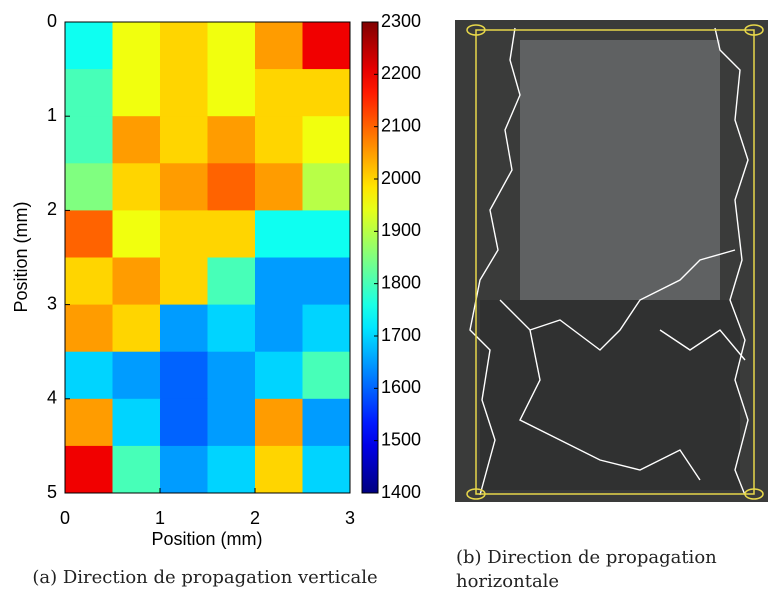  I want to click on x-tick-label: 1, so click(160, 518).